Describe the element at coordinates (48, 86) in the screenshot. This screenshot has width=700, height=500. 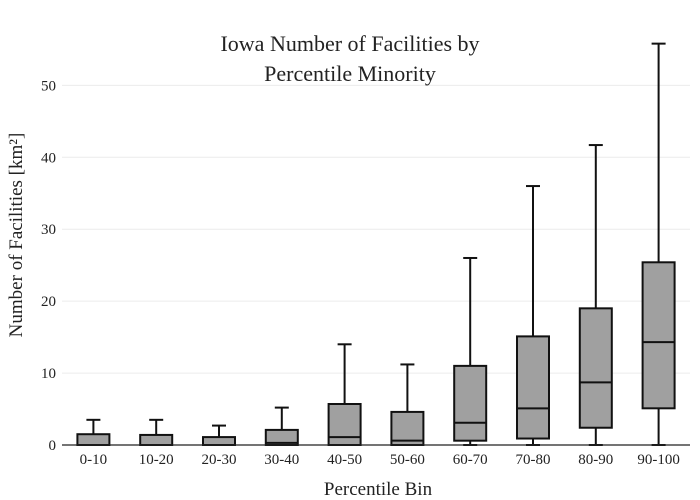
I see `y-tick-label: 50` at that location.